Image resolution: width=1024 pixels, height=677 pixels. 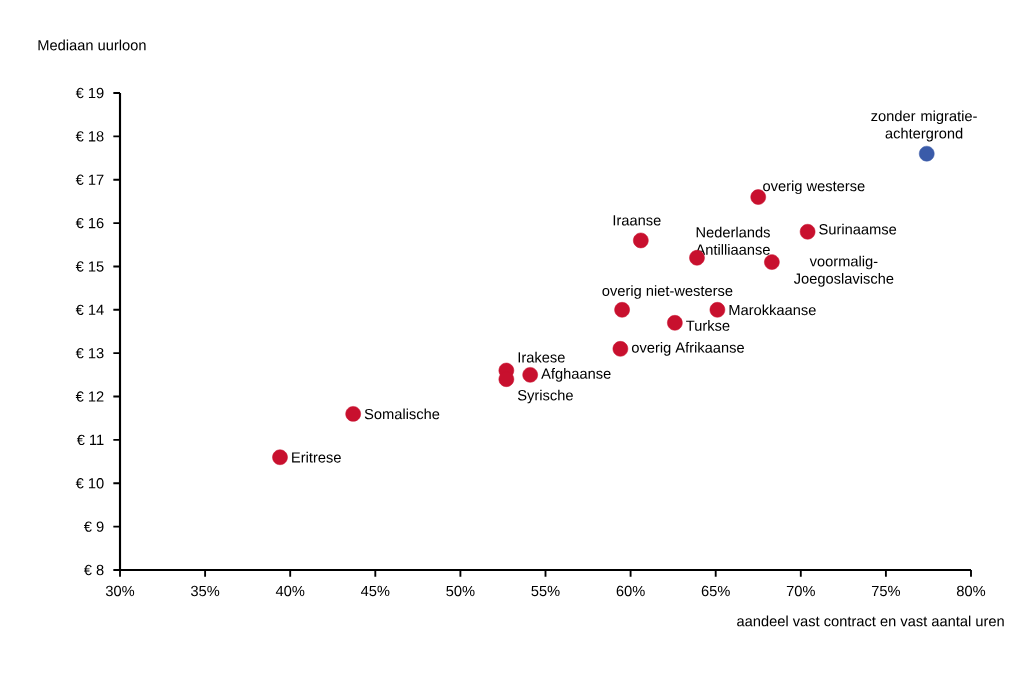 I want to click on y-tick-label: € 11, so click(x=90, y=440).